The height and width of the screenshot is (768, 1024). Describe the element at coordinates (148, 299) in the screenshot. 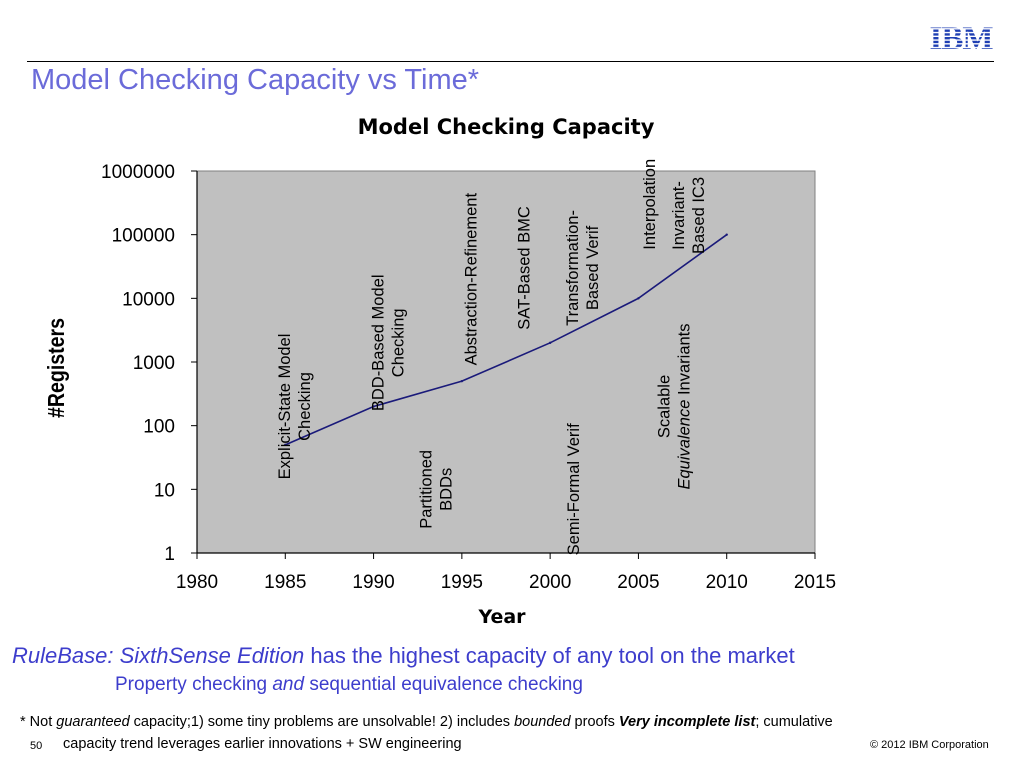

I see `y-tick-label: 10000` at that location.